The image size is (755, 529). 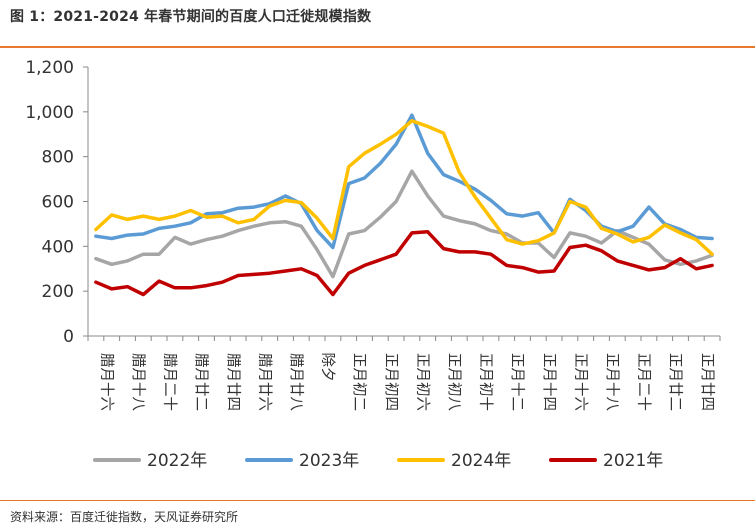 I want to click on svg-text: 腊月廿六, so click(x=264, y=382).